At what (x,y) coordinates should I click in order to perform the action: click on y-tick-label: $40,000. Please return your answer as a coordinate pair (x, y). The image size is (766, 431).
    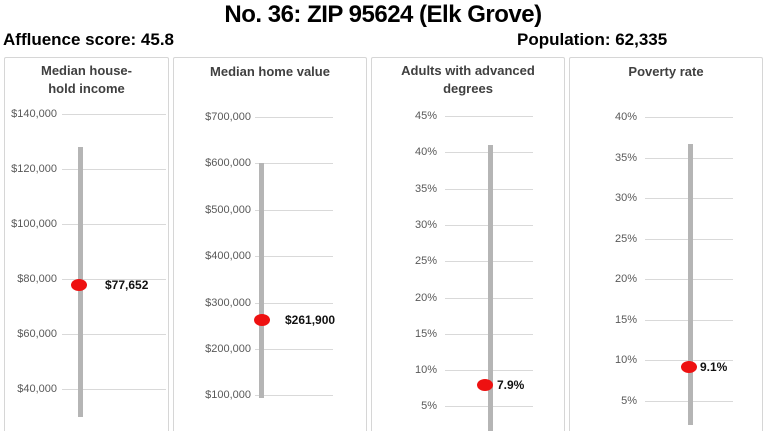
    Looking at the image, I should click on (37, 389).